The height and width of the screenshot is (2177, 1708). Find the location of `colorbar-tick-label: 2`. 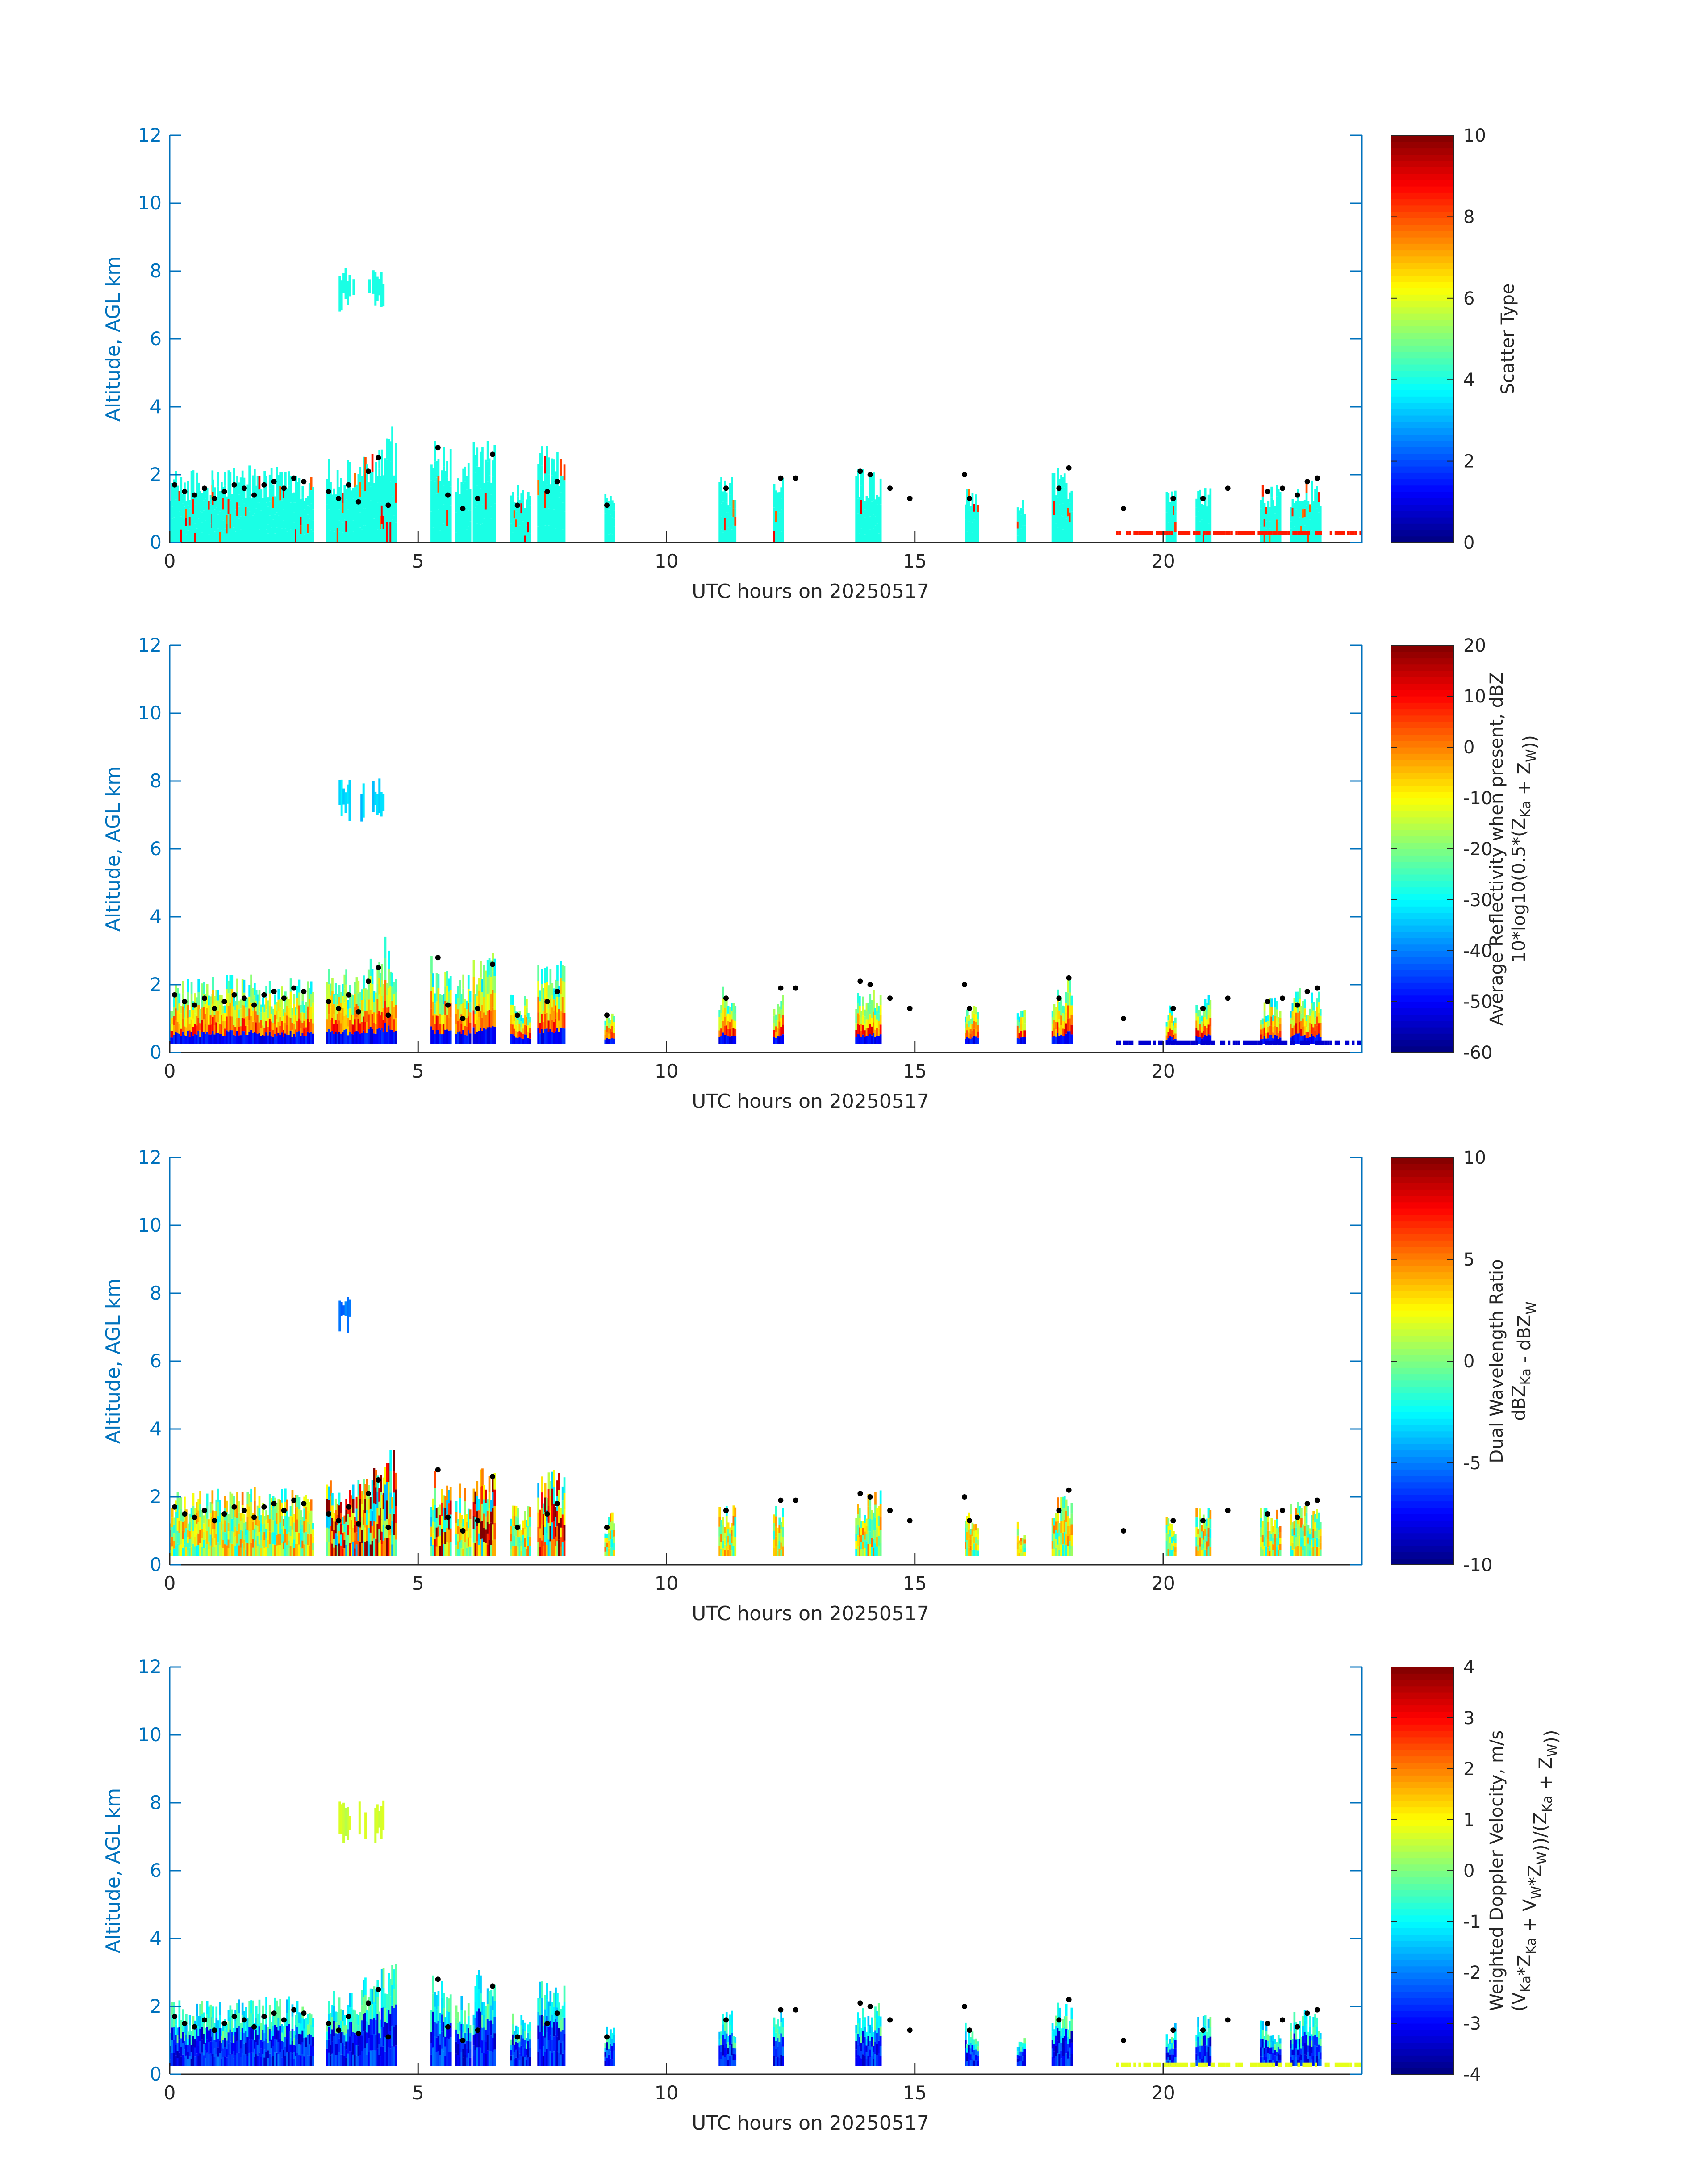

colorbar-tick-label: 2 is located at coordinates (1468, 461).